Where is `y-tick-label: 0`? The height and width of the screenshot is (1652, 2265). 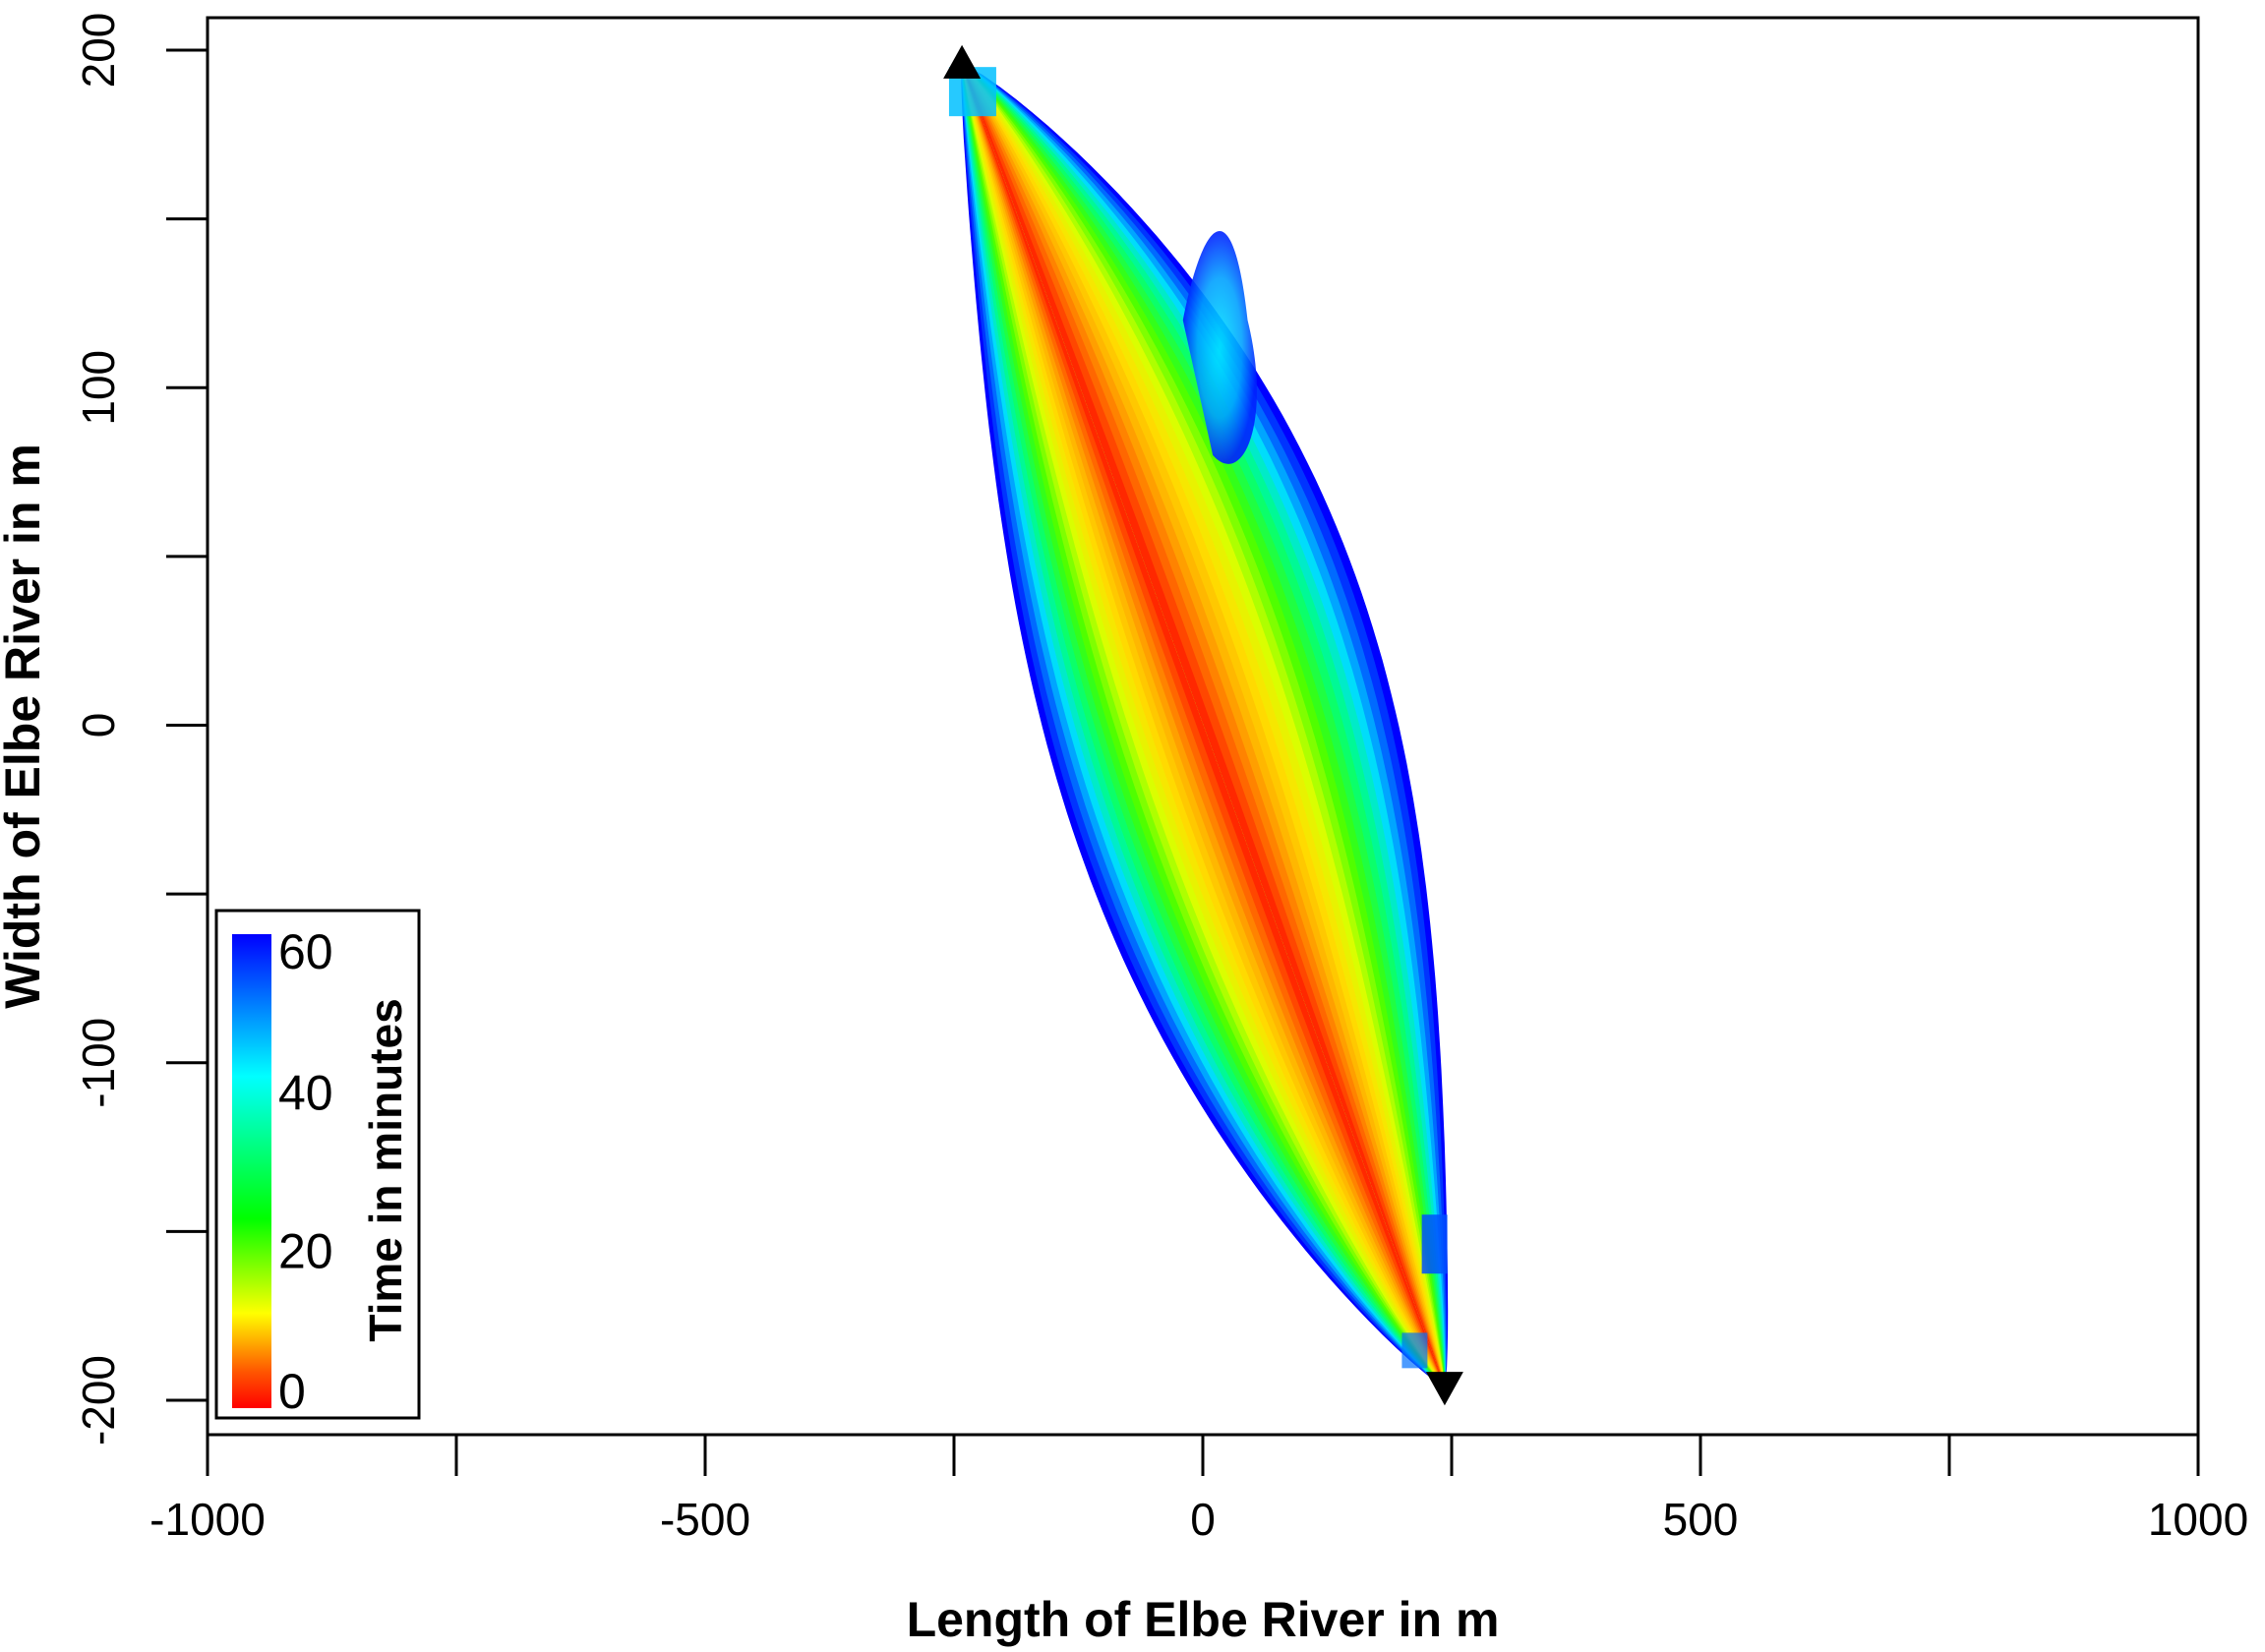
y-tick-label: 0 is located at coordinates (98, 725).